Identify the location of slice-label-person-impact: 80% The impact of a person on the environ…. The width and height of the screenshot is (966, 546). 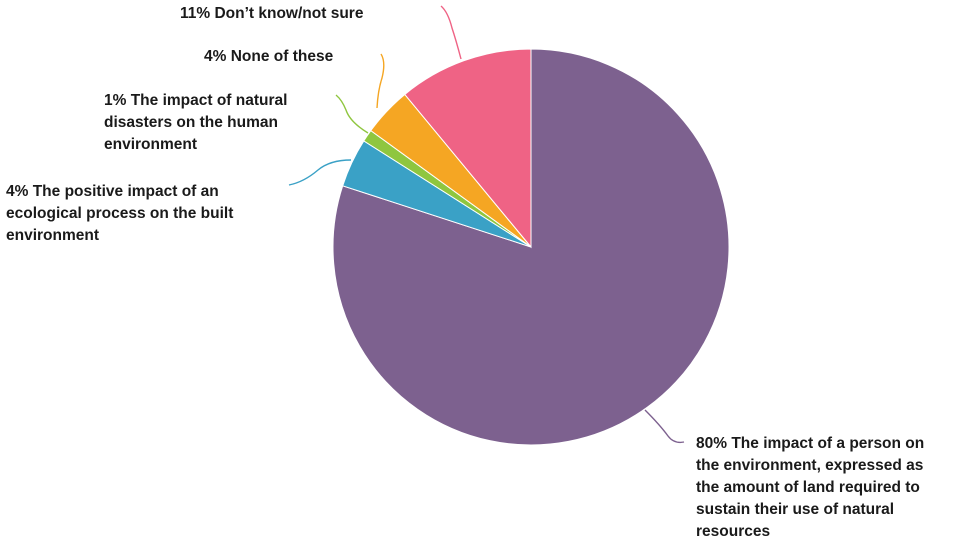
(810, 487).